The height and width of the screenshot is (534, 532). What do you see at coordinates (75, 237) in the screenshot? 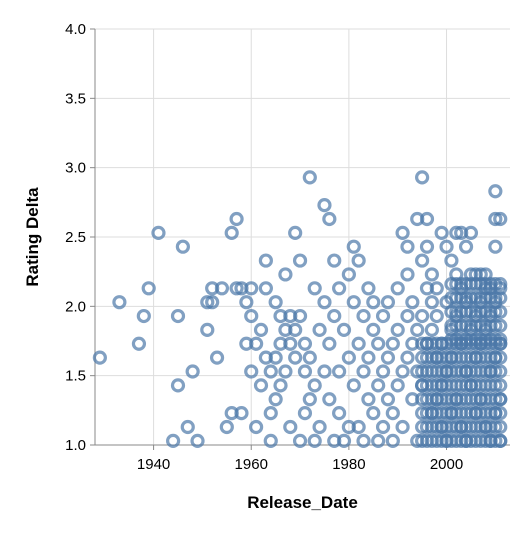
I see `y-tick-label: 2.5` at bounding box center [75, 237].